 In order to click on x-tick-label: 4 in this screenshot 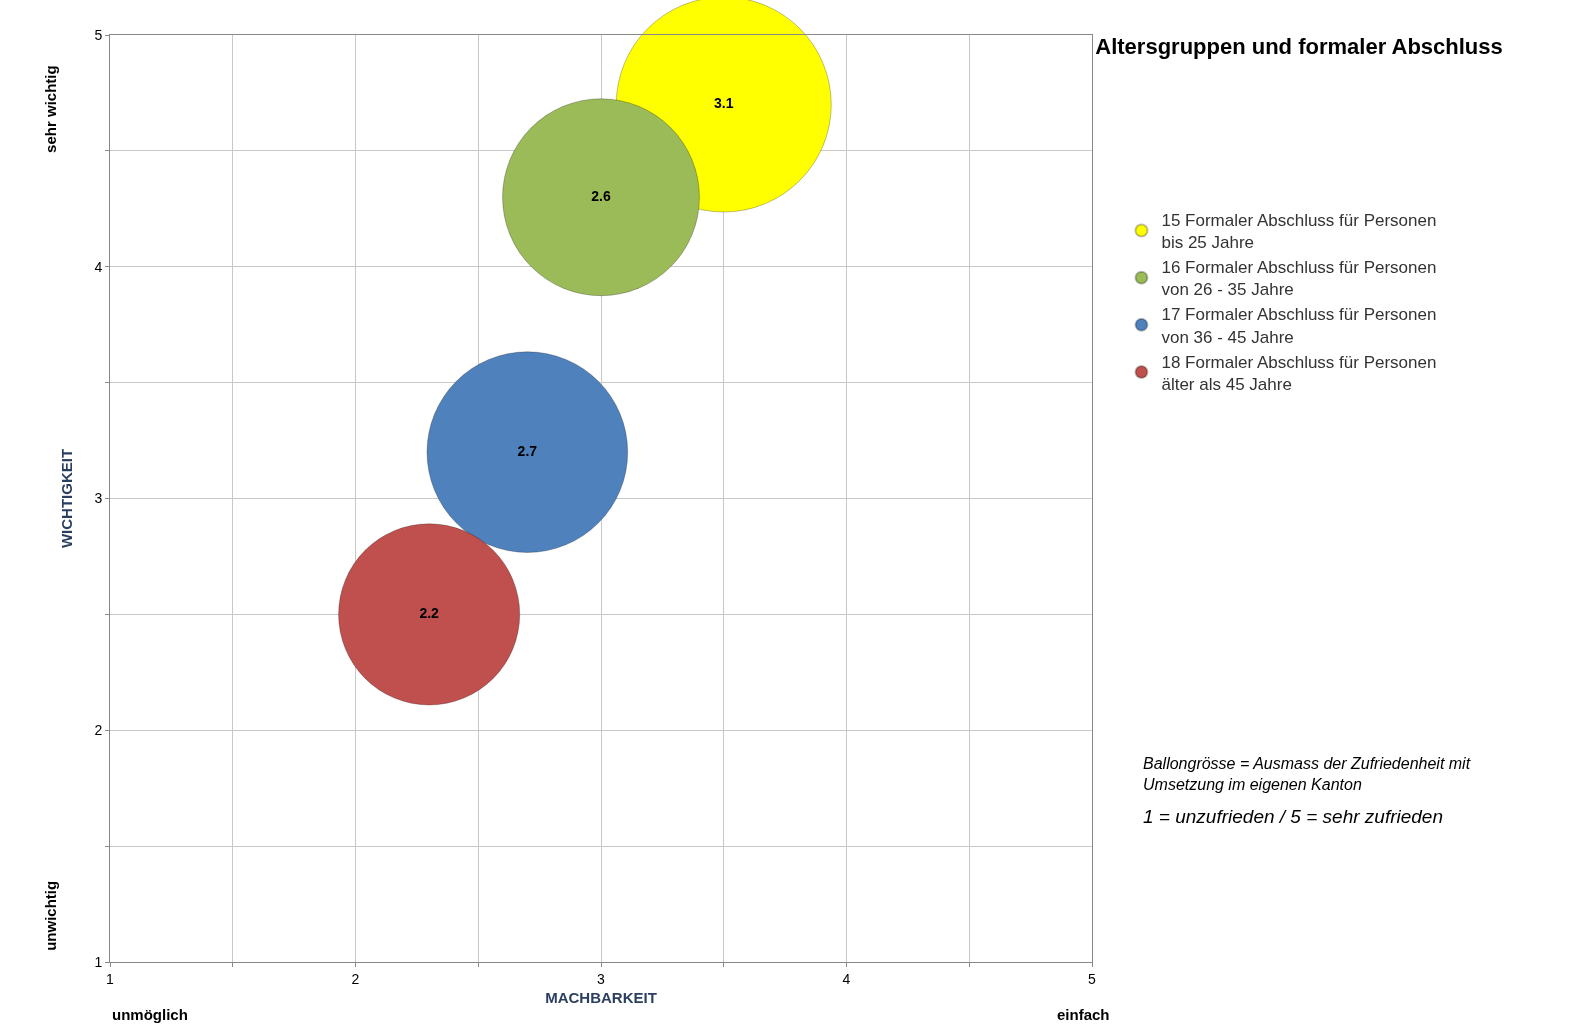, I will do `click(846, 978)`.